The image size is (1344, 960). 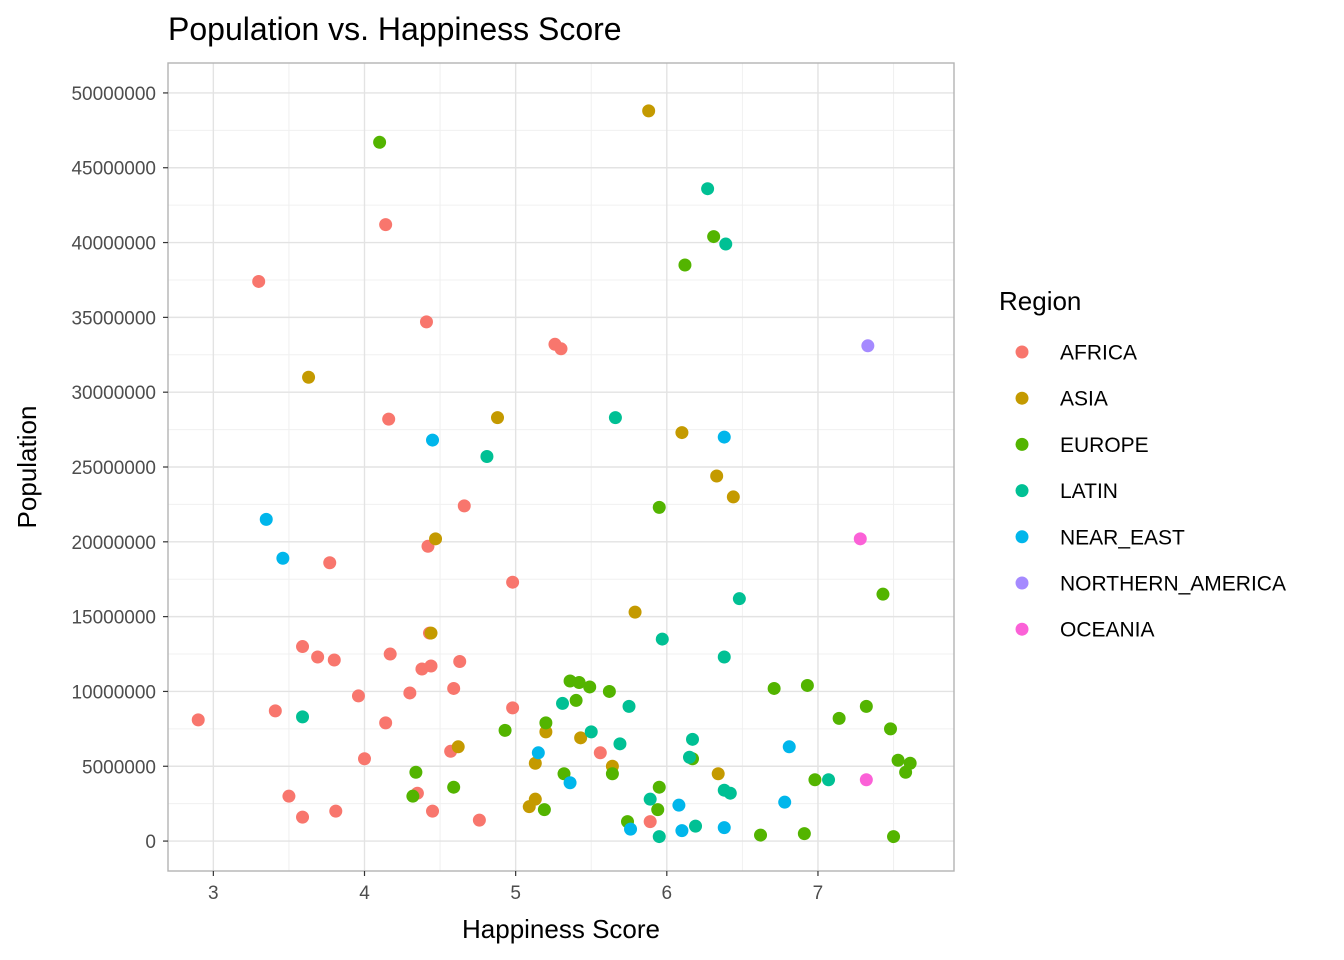 What do you see at coordinates (1040, 301) in the screenshot?
I see `legend-title: Region` at bounding box center [1040, 301].